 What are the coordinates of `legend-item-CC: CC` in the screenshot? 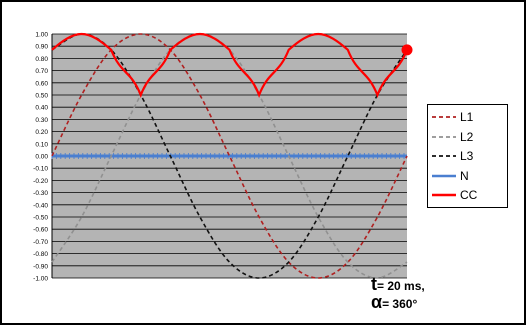 It's located at (454, 195).